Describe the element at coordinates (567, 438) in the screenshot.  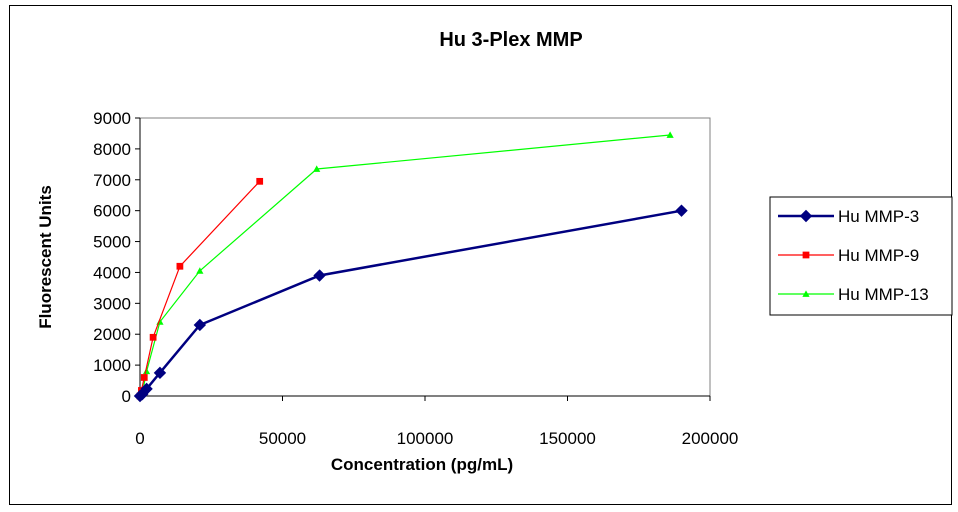
I see `x-tick-label: 150000` at that location.